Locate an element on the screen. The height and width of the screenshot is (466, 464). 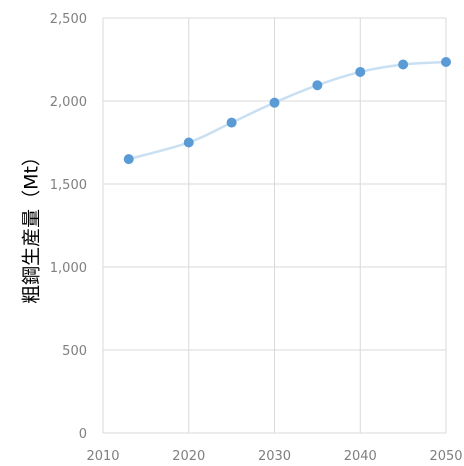
y-tick-label: 2,500 is located at coordinates (68, 19).